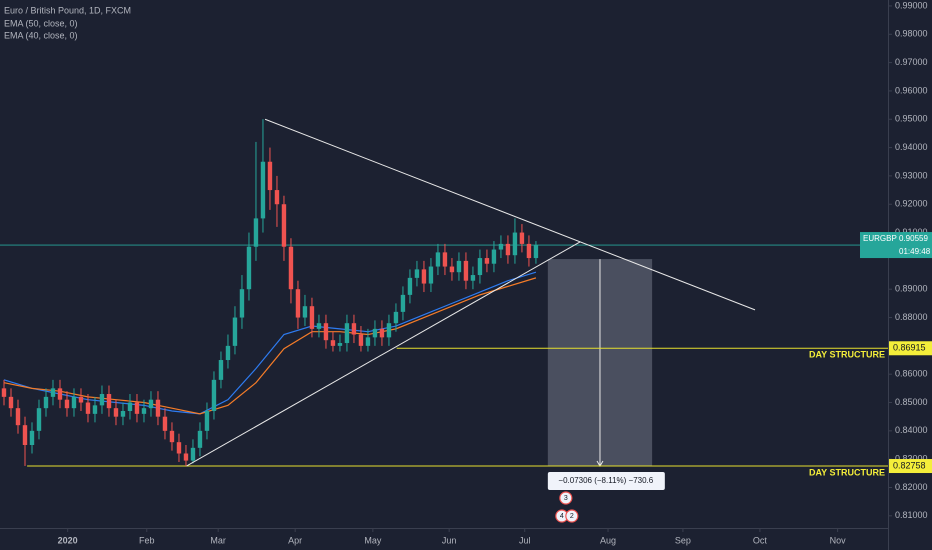  What do you see at coordinates (683, 540) in the screenshot?
I see `x-tick-label: Sep` at bounding box center [683, 540].